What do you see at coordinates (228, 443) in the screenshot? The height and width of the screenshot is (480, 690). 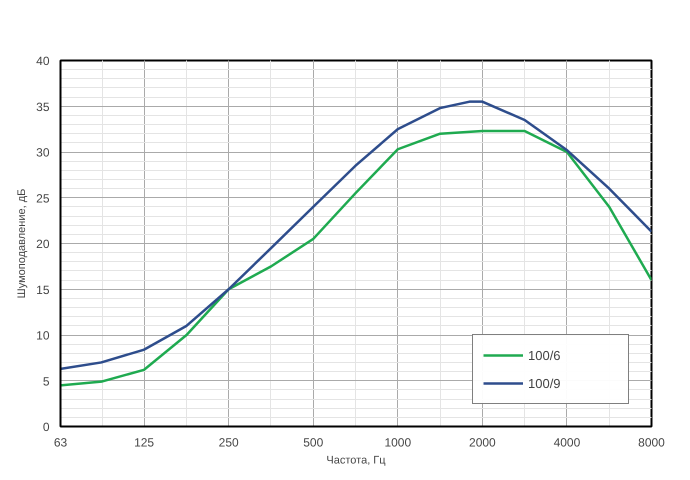 I see `x-tick-label: 250` at bounding box center [228, 443].